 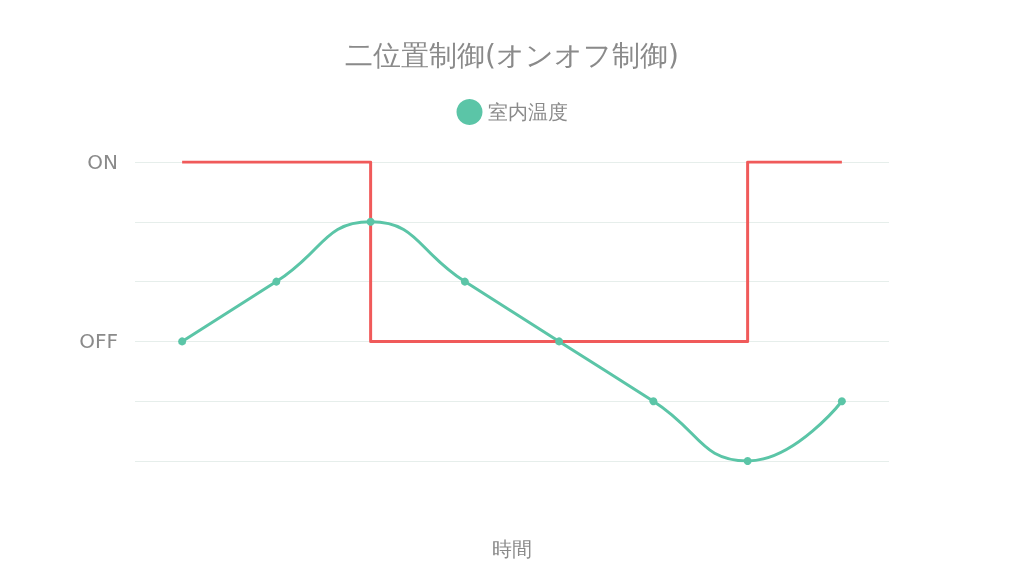 I want to click on x-axis-title: 時間, so click(x=512, y=549).